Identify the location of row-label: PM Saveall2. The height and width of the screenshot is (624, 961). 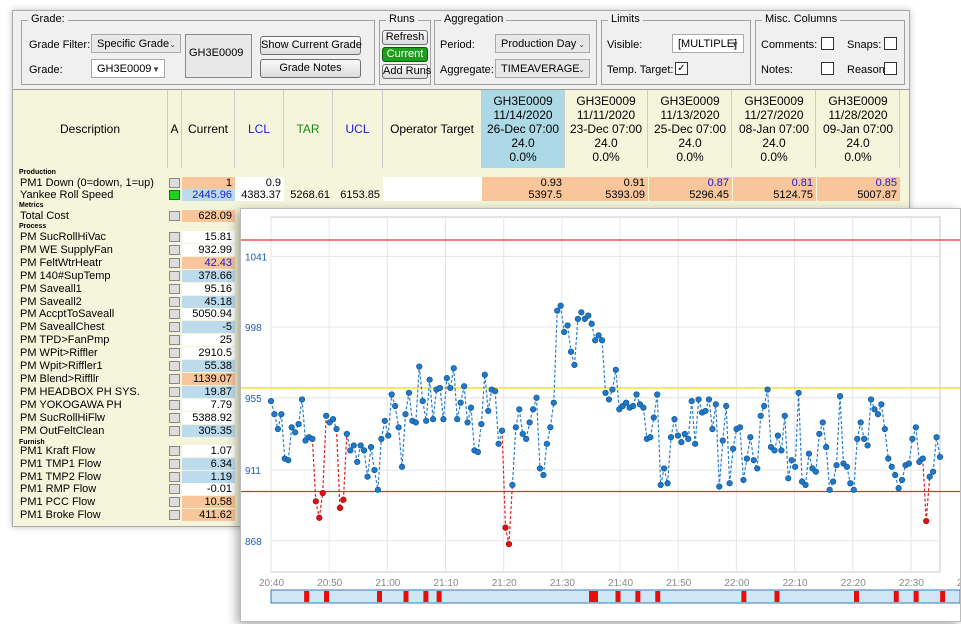
(51, 301).